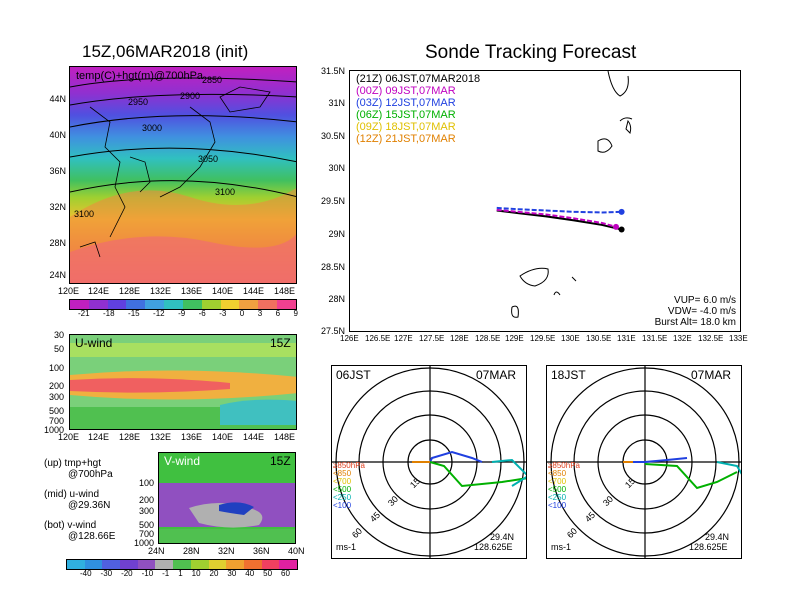 Image resolution: width=792 pixels, height=612 pixels. What do you see at coordinates (56, 386) in the screenshot?
I see `pressure-tick: 200` at bounding box center [56, 386].